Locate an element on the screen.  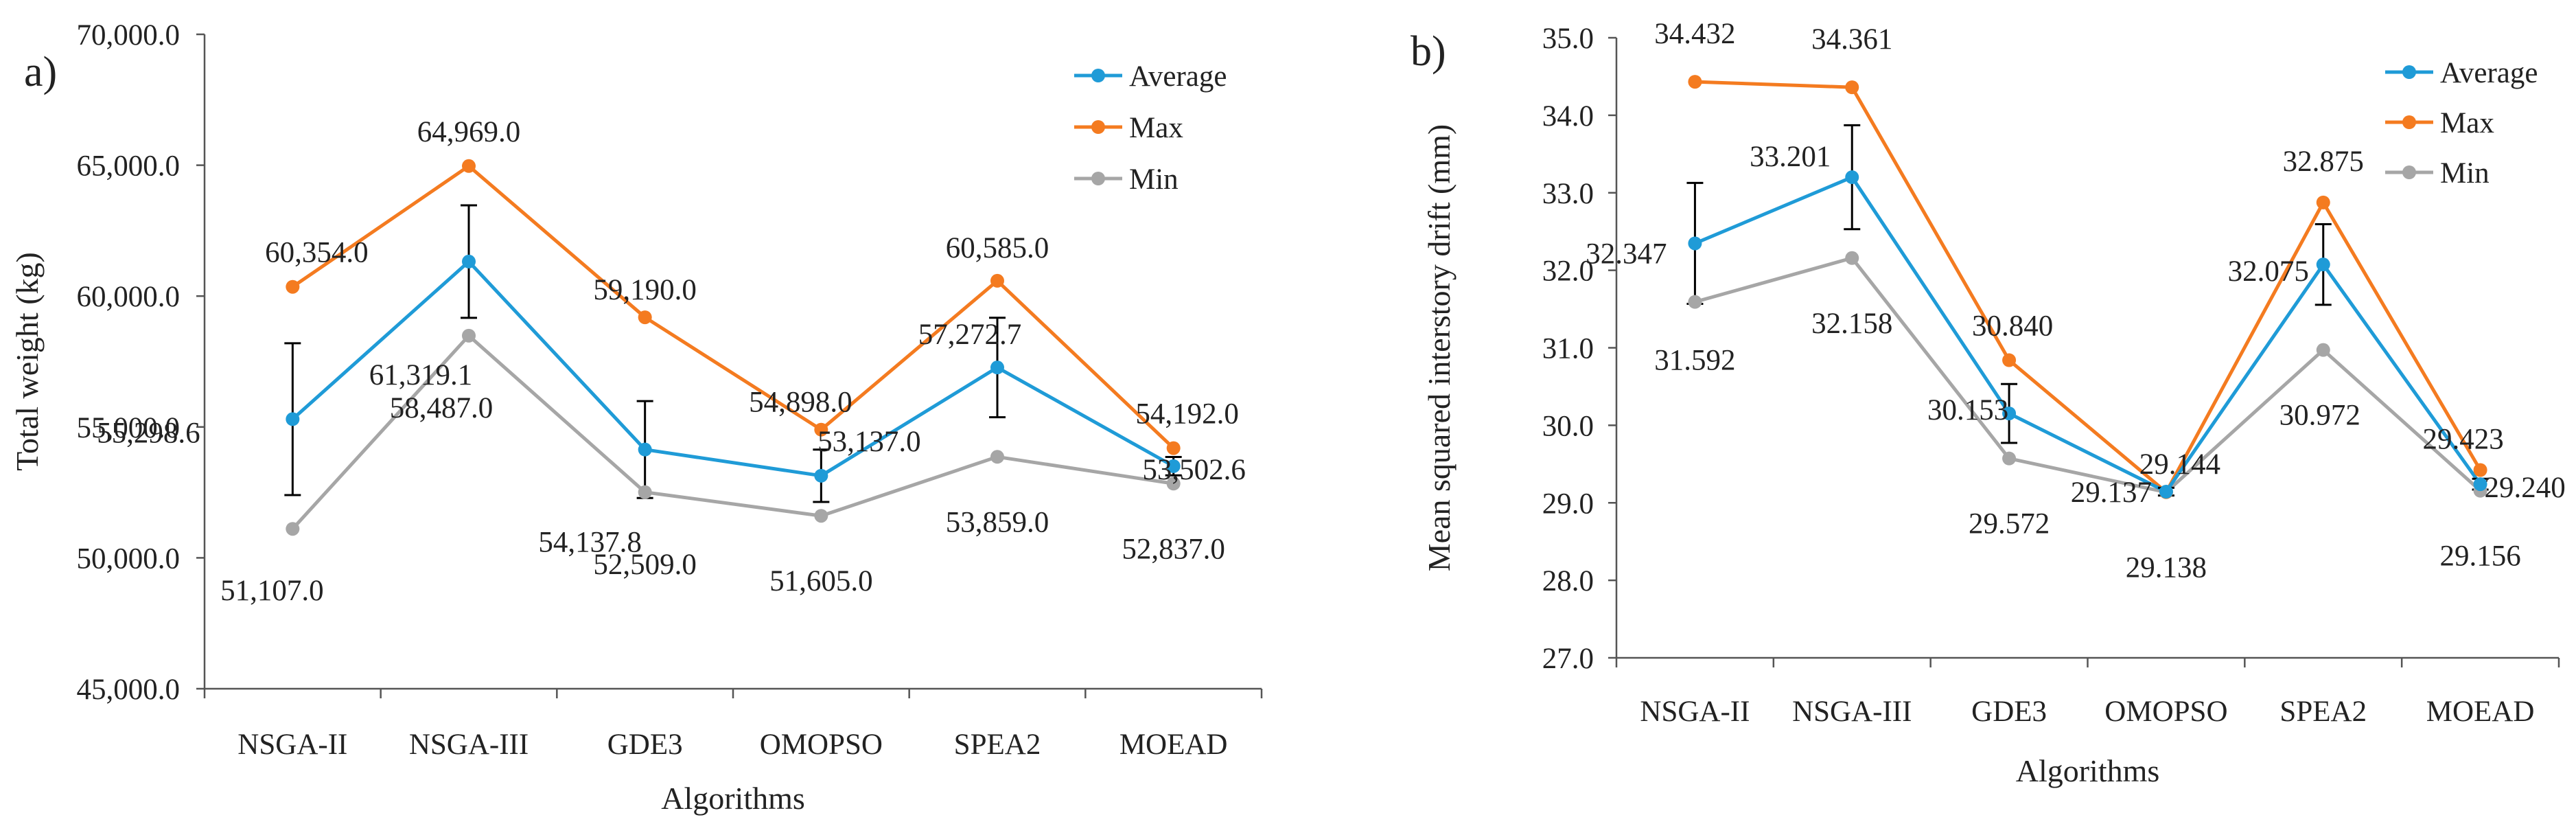
series-line-max is located at coordinates (733, 307).